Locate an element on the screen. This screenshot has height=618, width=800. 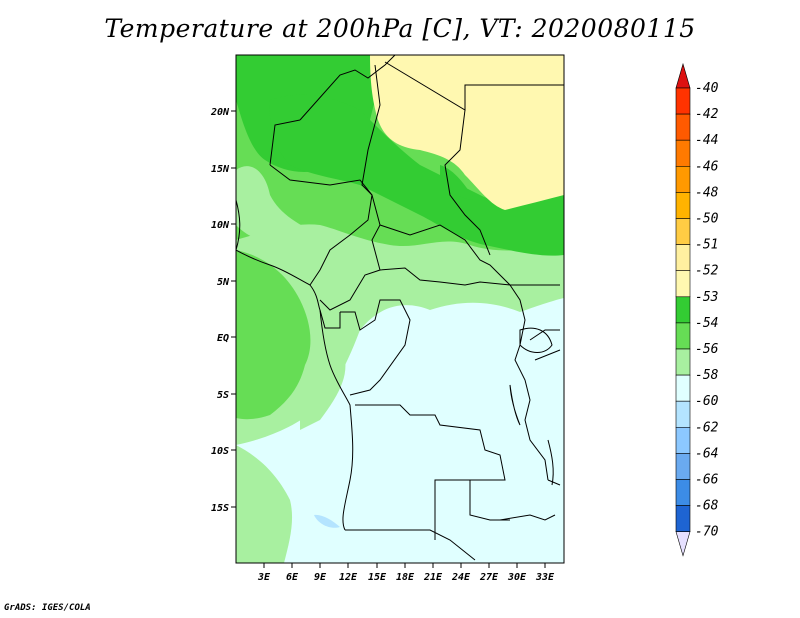
border-angola-namibia is located at coordinates (410, 545).